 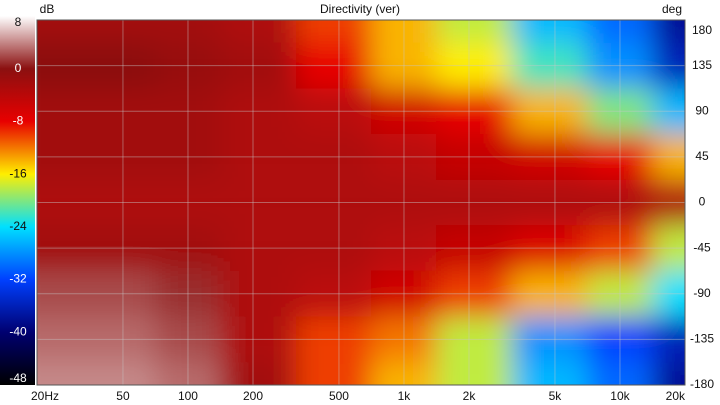 I want to click on y-tick-label: 90, so click(x=702, y=110).